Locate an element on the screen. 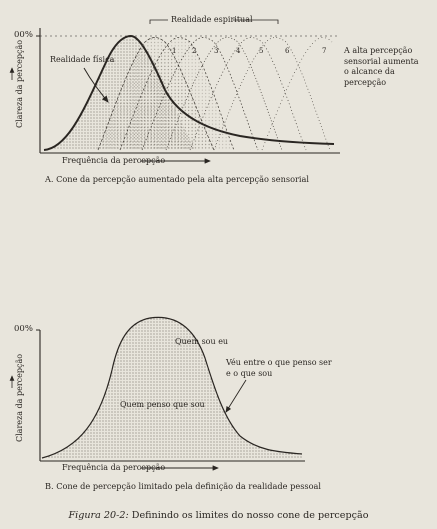 Image resolution: width=437 pixels, height=529 pixels. figure-number: Figura 20-2: is located at coordinates (98, 515).